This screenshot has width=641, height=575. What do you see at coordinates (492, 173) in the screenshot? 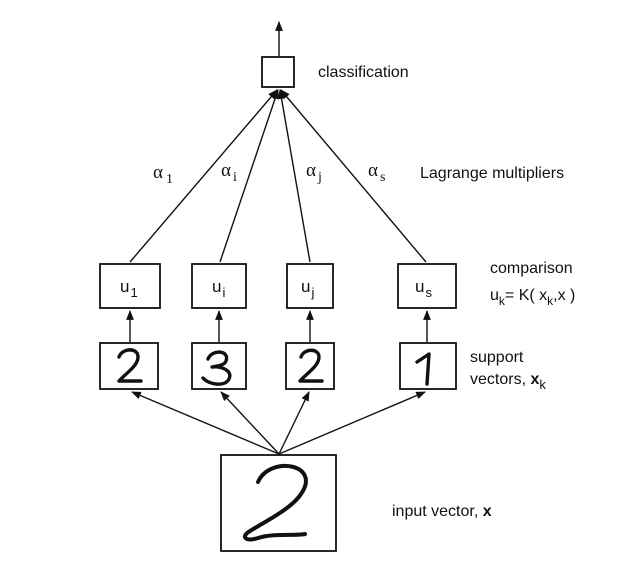
I see `lagrange-multipliers-label: Lagrange multipliers` at bounding box center [492, 173].